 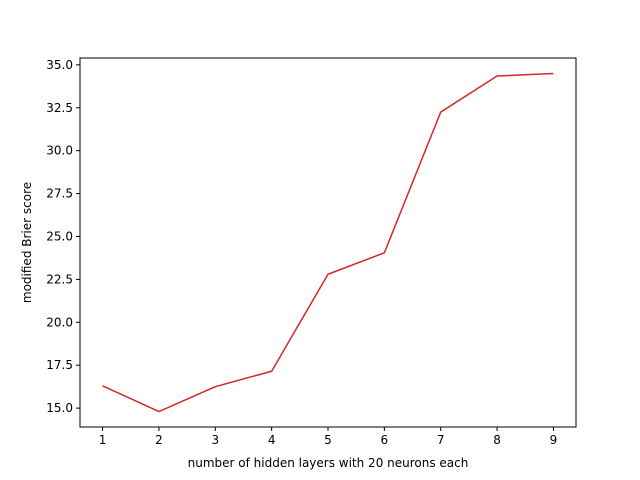 I want to click on y-axis-label: modified Brier score, so click(x=27, y=242).